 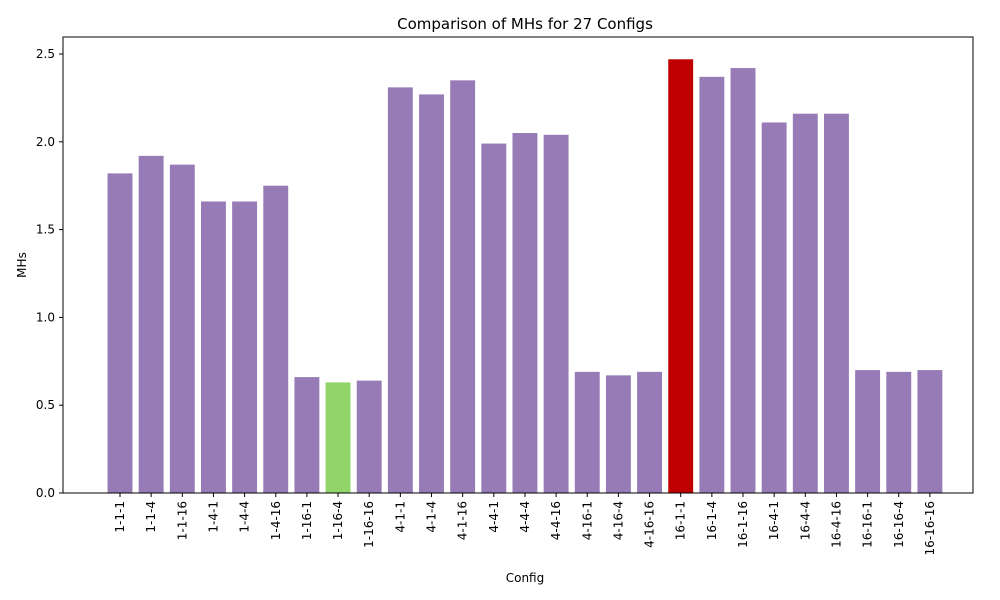 I want to click on x-tick-label: 4-4-1, so click(x=494, y=517).